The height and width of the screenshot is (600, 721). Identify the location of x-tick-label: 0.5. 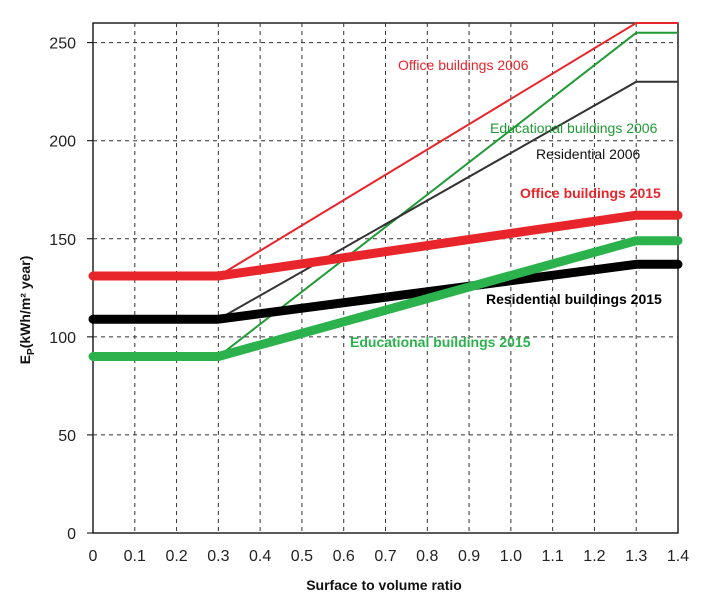
(302, 556).